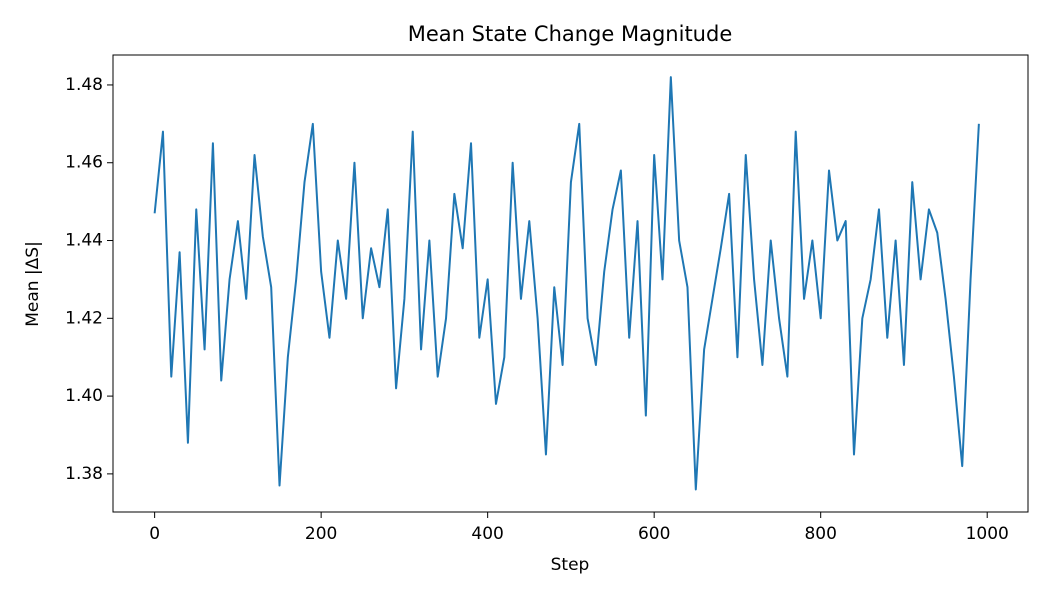  Describe the element at coordinates (487, 534) in the screenshot. I see `x-tick-label: 400` at that location.